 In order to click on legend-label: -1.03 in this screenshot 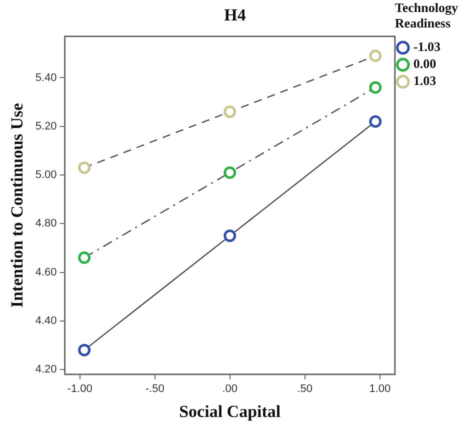, I will do `click(427, 46)`.